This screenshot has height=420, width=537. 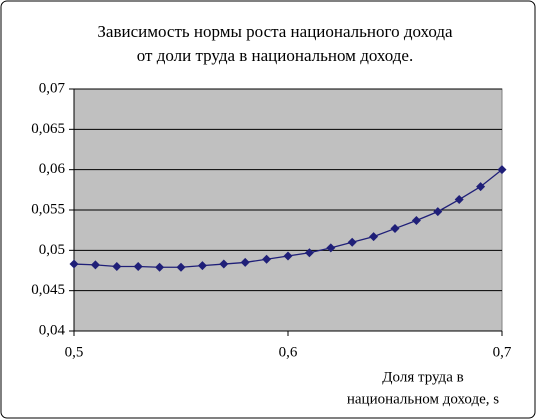 What do you see at coordinates (502, 352) in the screenshot?
I see `x-tick-label: 0,7` at bounding box center [502, 352].